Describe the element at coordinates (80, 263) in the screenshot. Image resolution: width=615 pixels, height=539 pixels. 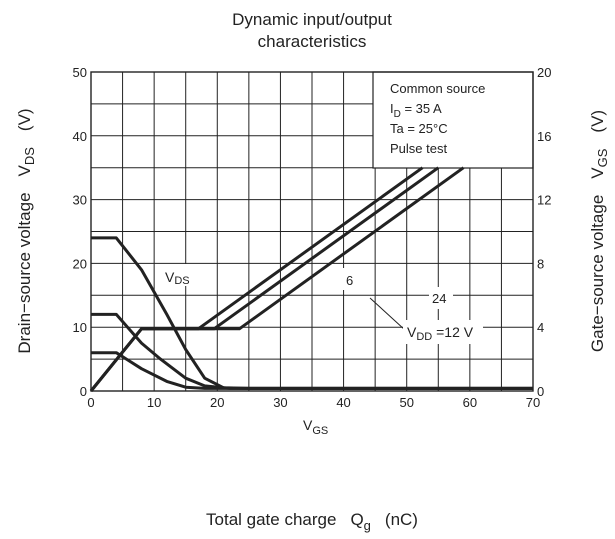
I see `left-tick-label: 20` at that location.